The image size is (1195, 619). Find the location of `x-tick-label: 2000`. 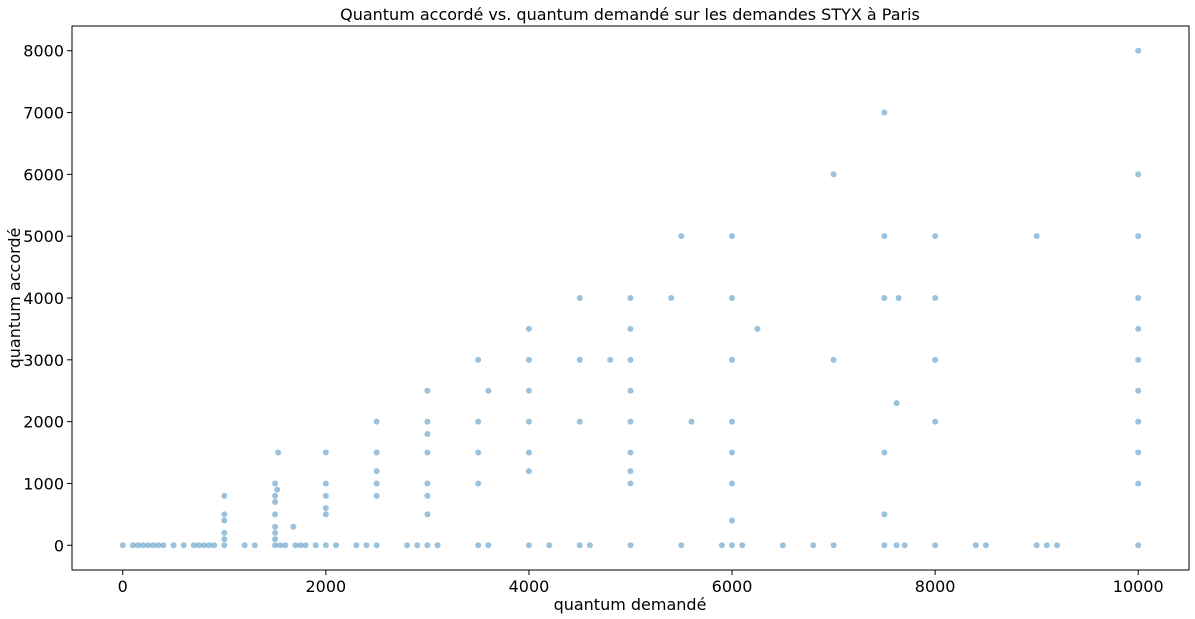

x-tick-label: 2000 is located at coordinates (326, 586).